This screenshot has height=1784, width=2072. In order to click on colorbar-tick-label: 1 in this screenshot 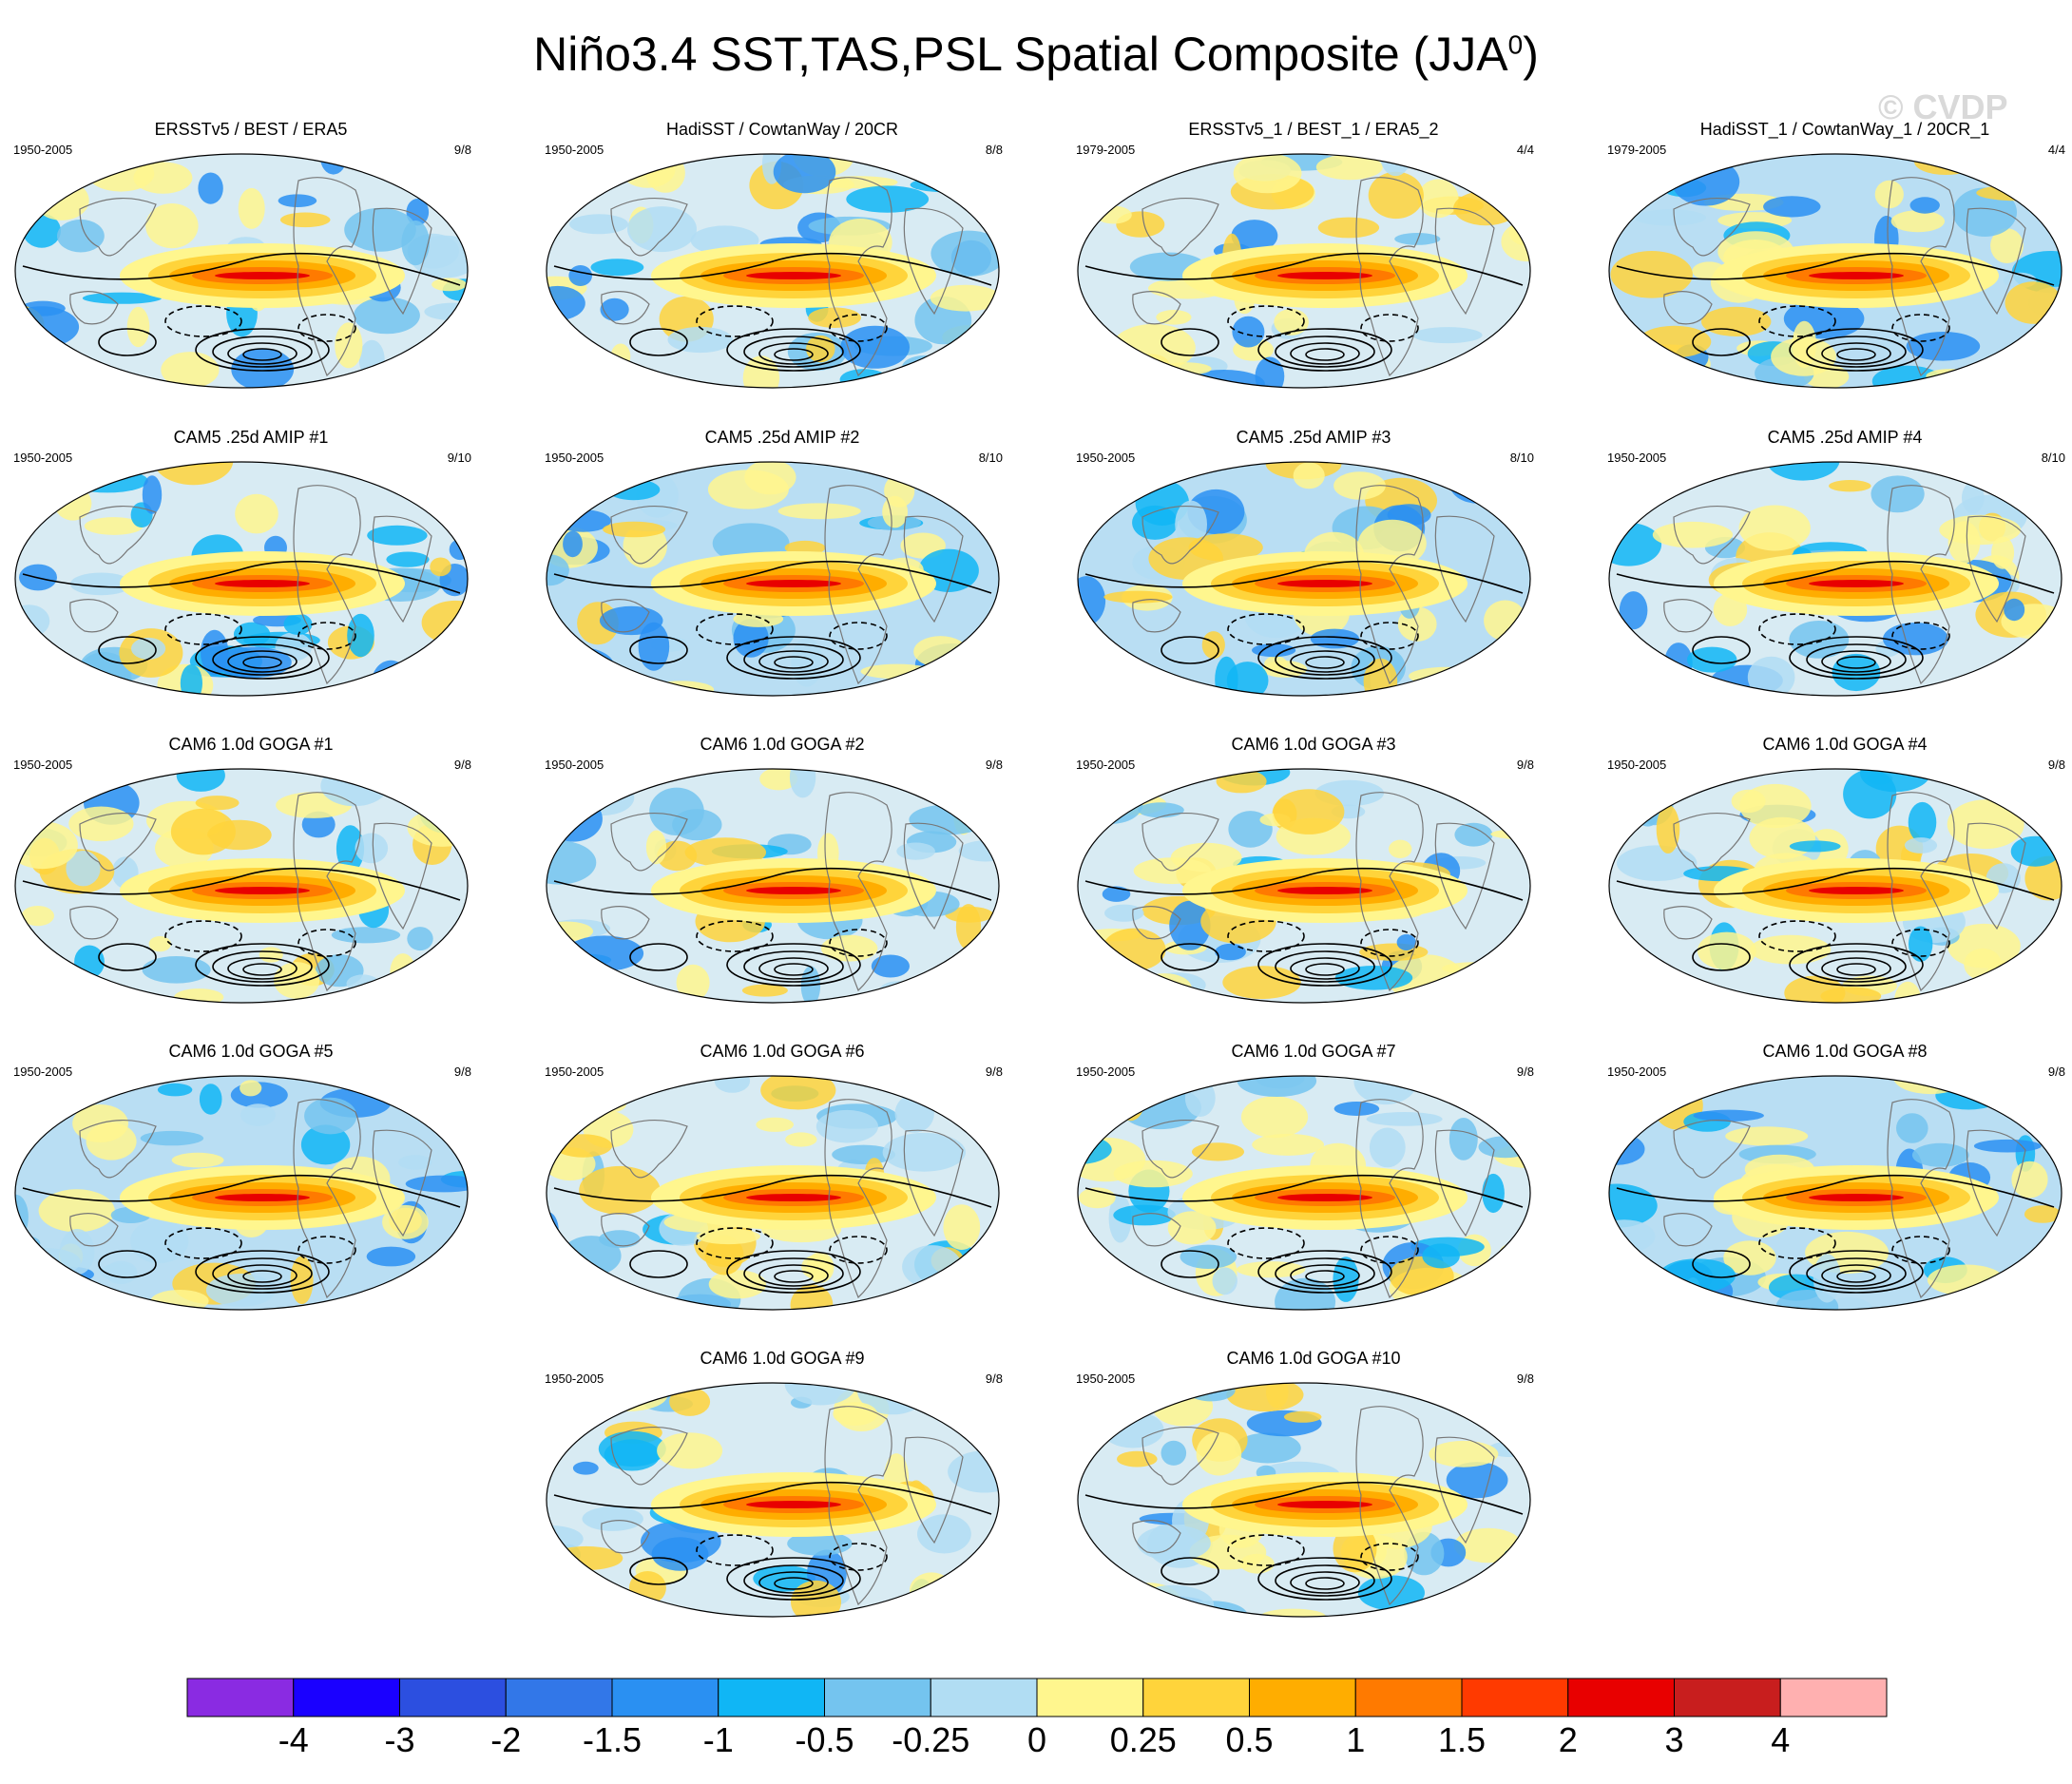, I will do `click(1356, 1739)`.